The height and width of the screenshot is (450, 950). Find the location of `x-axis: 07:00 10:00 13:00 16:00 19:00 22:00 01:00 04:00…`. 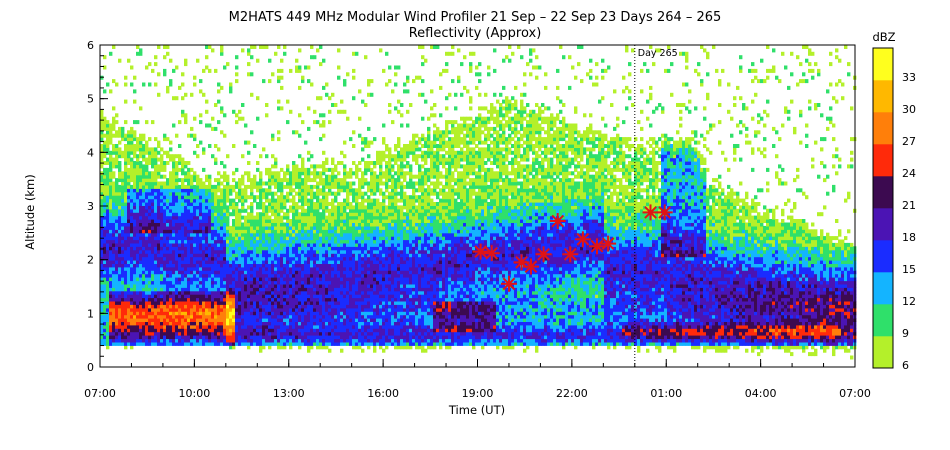

x-axis: 07:00 10:00 13:00 16:00 19:00 22:00 01:00 04:00… is located at coordinates (477, 379).